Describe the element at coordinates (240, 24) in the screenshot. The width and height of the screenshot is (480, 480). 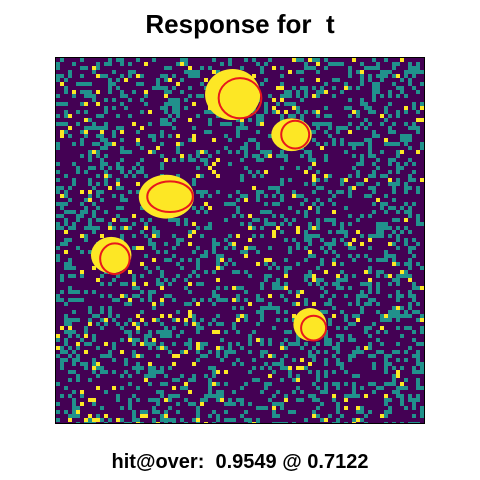
I see `chart-title: Response for t` at that location.